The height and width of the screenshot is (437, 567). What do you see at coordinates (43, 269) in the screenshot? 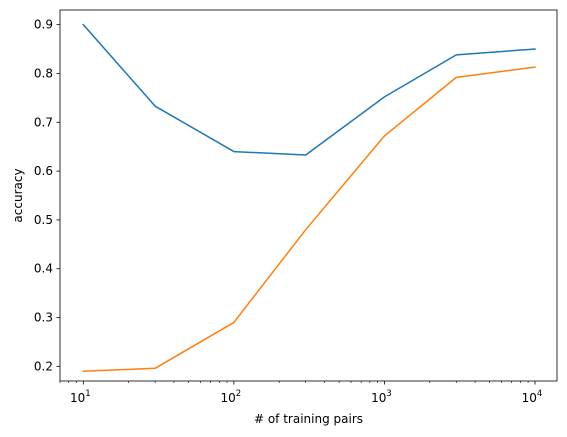
I see `y-tick-label: 0.4` at bounding box center [43, 269].